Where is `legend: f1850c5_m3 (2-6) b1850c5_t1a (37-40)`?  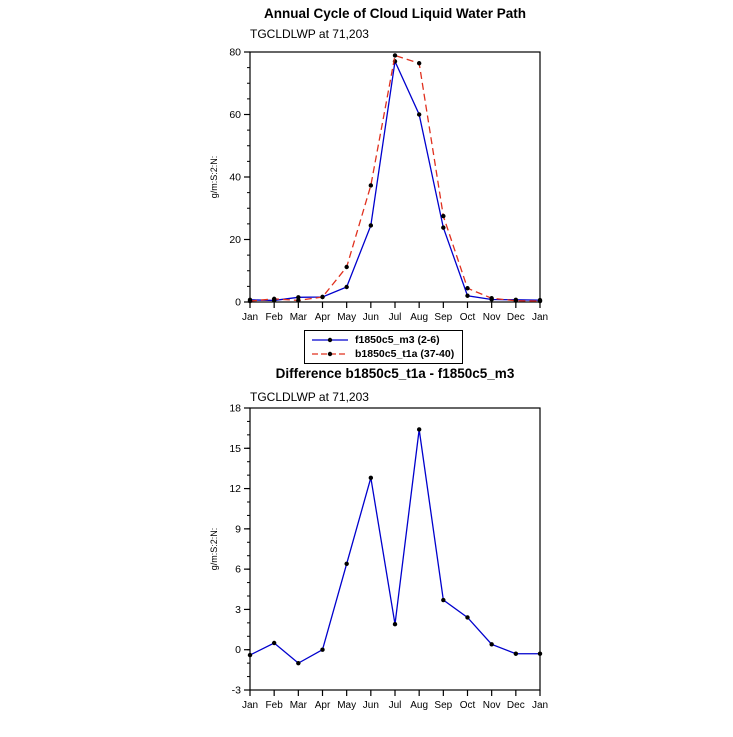 legend: f1850c5_m3 (2-6) b1850c5_t1a (37-40) is located at coordinates (384, 347).